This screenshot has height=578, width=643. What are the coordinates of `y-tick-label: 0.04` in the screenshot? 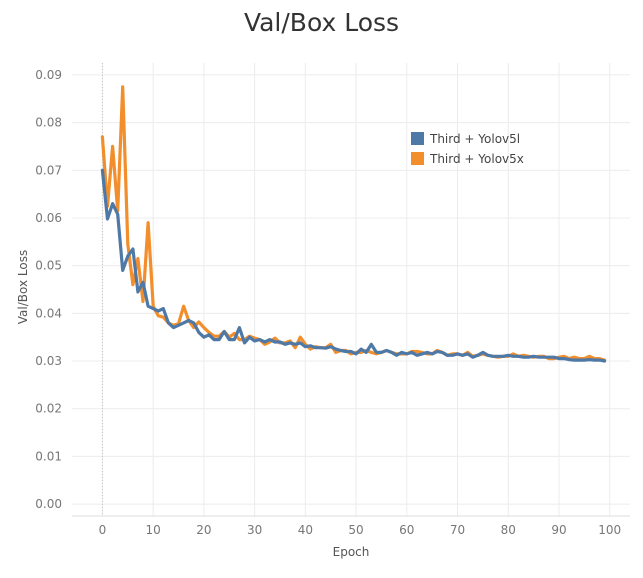 It's located at (48, 313).